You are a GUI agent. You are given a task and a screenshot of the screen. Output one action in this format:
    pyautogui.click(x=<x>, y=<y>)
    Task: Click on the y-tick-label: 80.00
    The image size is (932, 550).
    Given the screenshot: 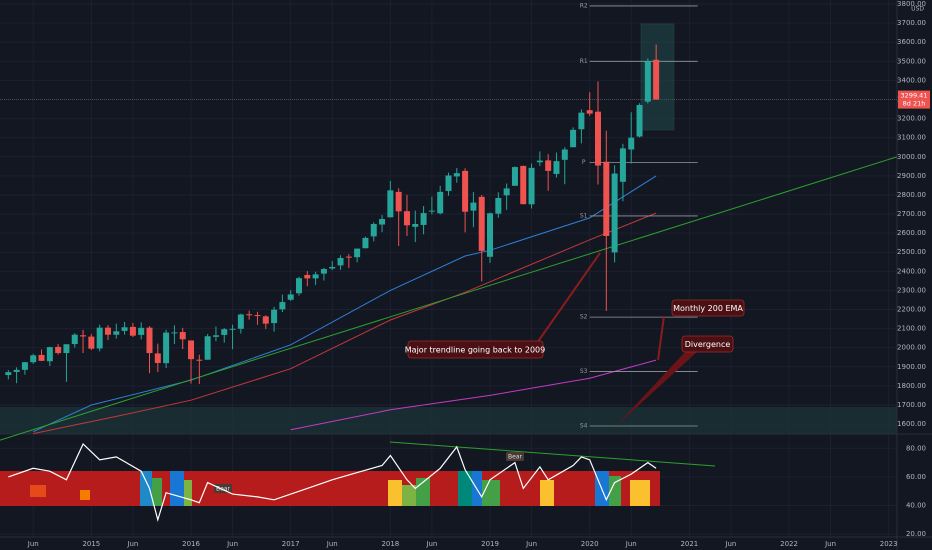 What is the action you would take?
    pyautogui.click(x=916, y=448)
    